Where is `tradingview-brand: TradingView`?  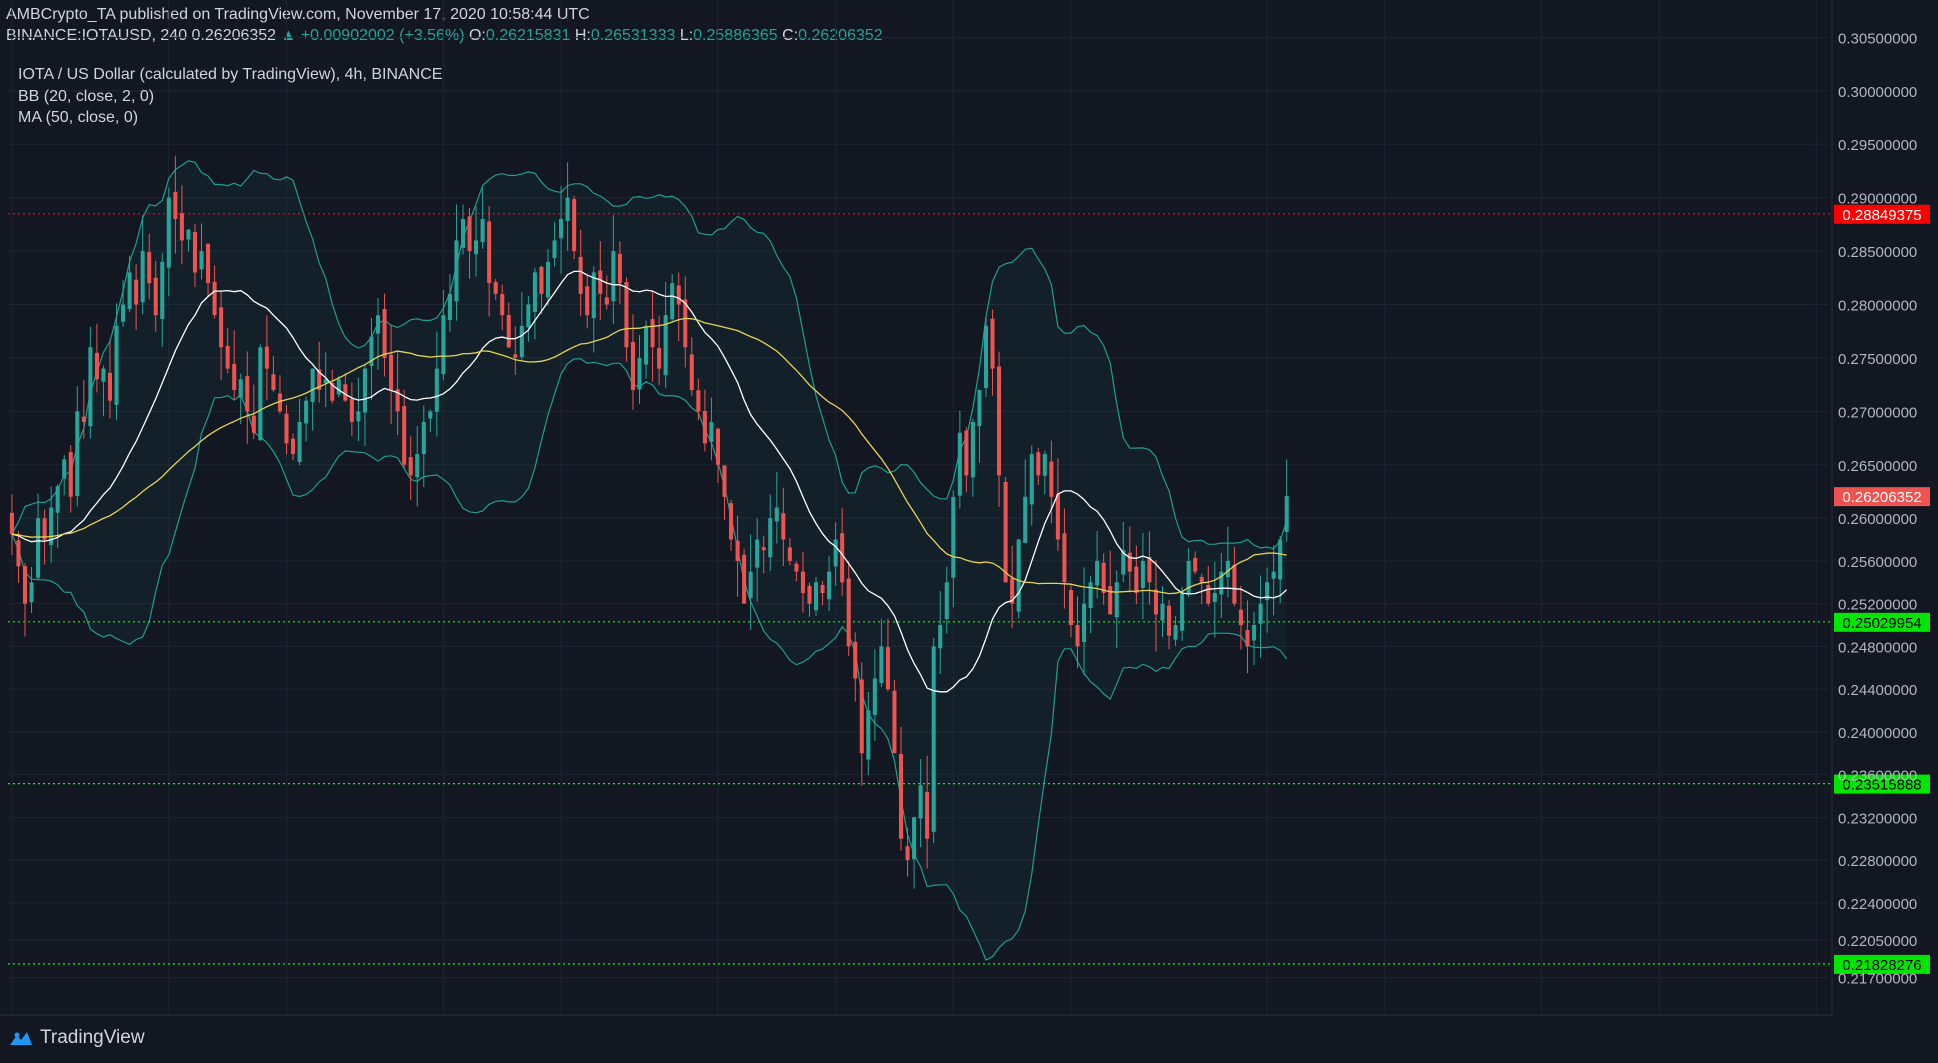 tradingview-brand: TradingView is located at coordinates (76, 1038).